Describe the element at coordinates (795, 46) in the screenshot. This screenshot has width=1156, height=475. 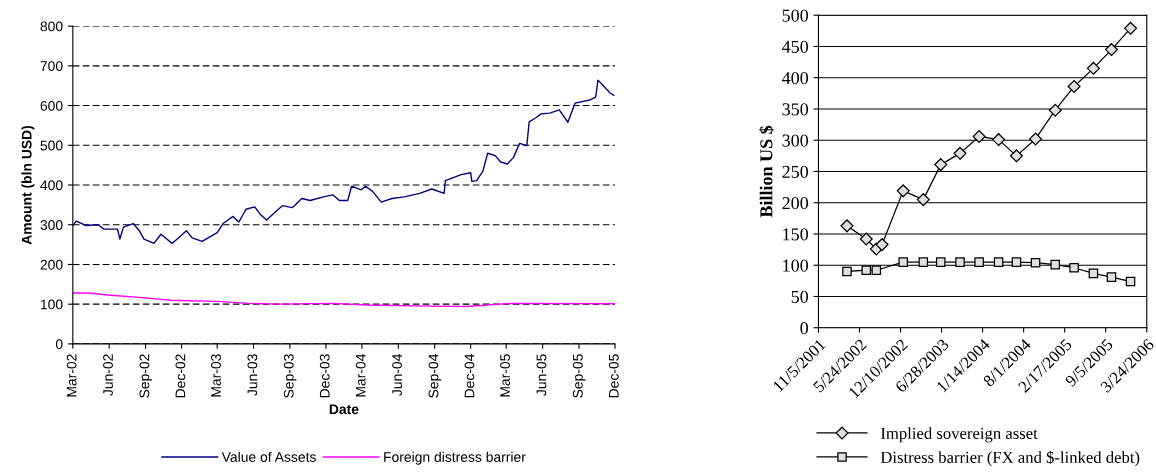
I see `y-tick-label: 450` at that location.